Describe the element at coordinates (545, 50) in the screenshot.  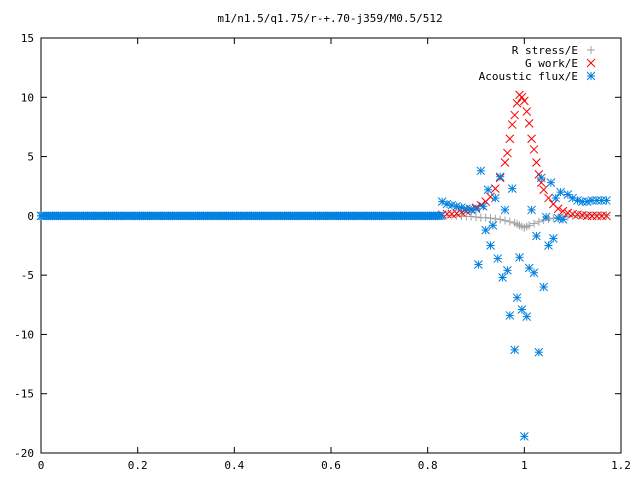
I see `legend-label: R stress/E` at that location.